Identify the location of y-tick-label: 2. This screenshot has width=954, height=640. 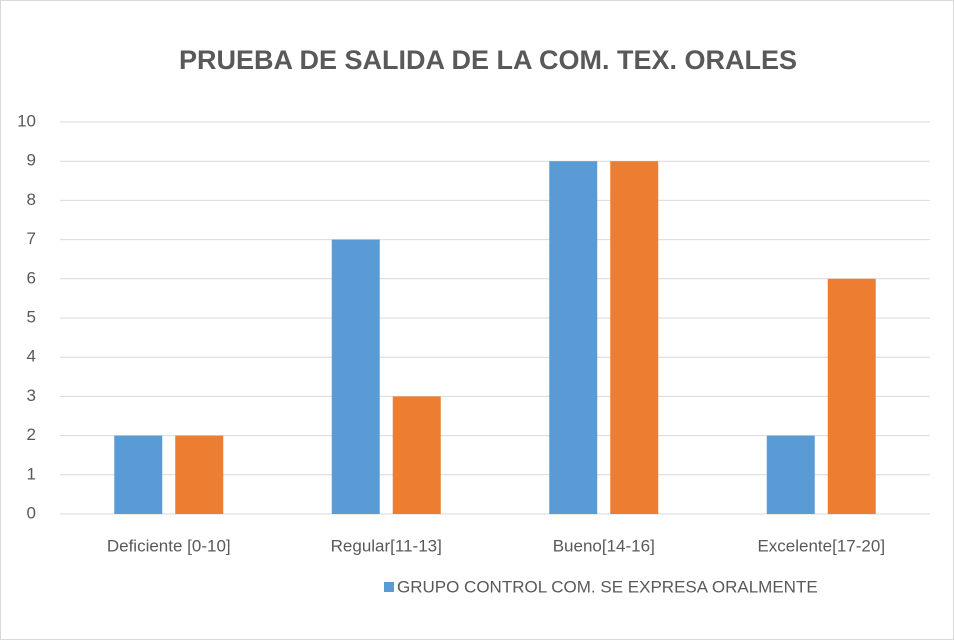
(31, 434).